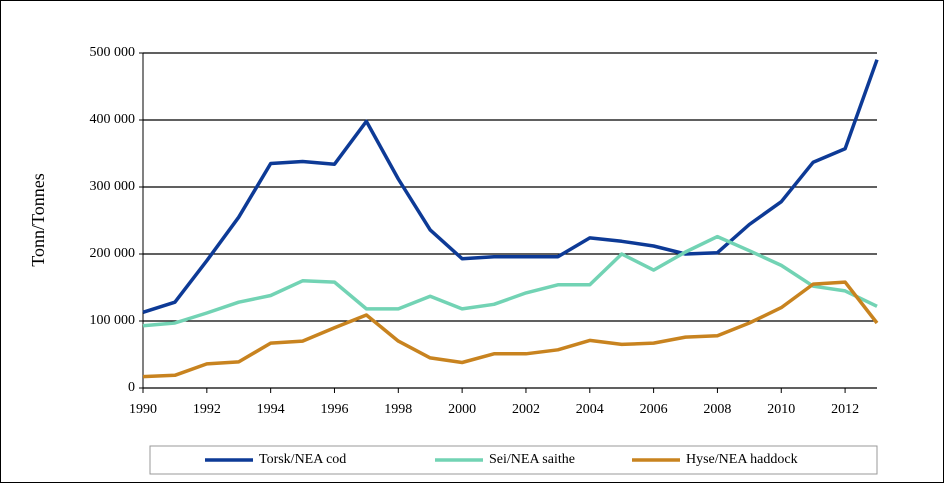  What do you see at coordinates (334, 409) in the screenshot?
I see `x-tick-label: 1996` at bounding box center [334, 409].